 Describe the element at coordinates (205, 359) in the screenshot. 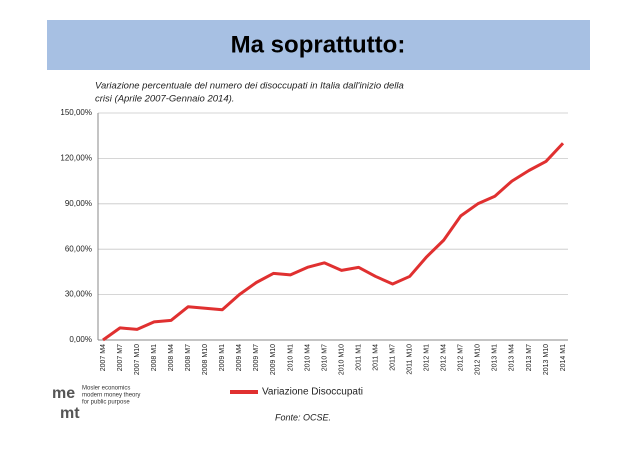

I see `x-tick-label: 2008 M10` at that location.